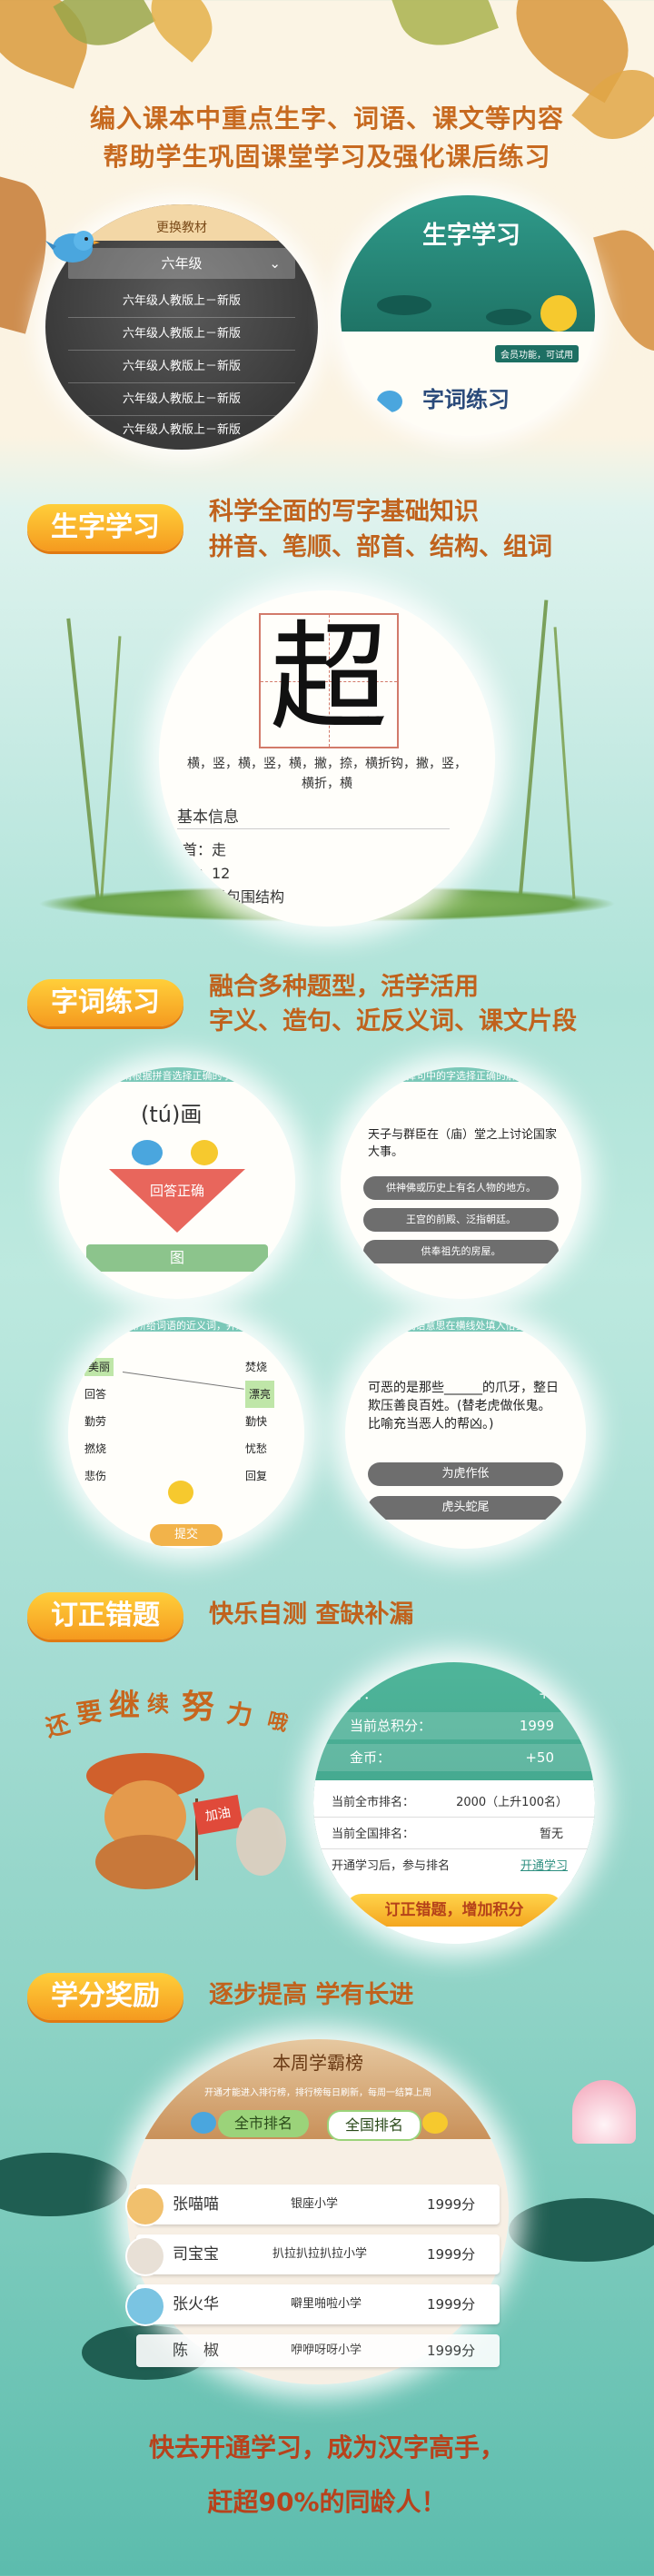  What do you see at coordinates (393, 1021) in the screenshot?
I see `section2-desc-2: 字义、造句、近反义词、课文片段` at bounding box center [393, 1021].